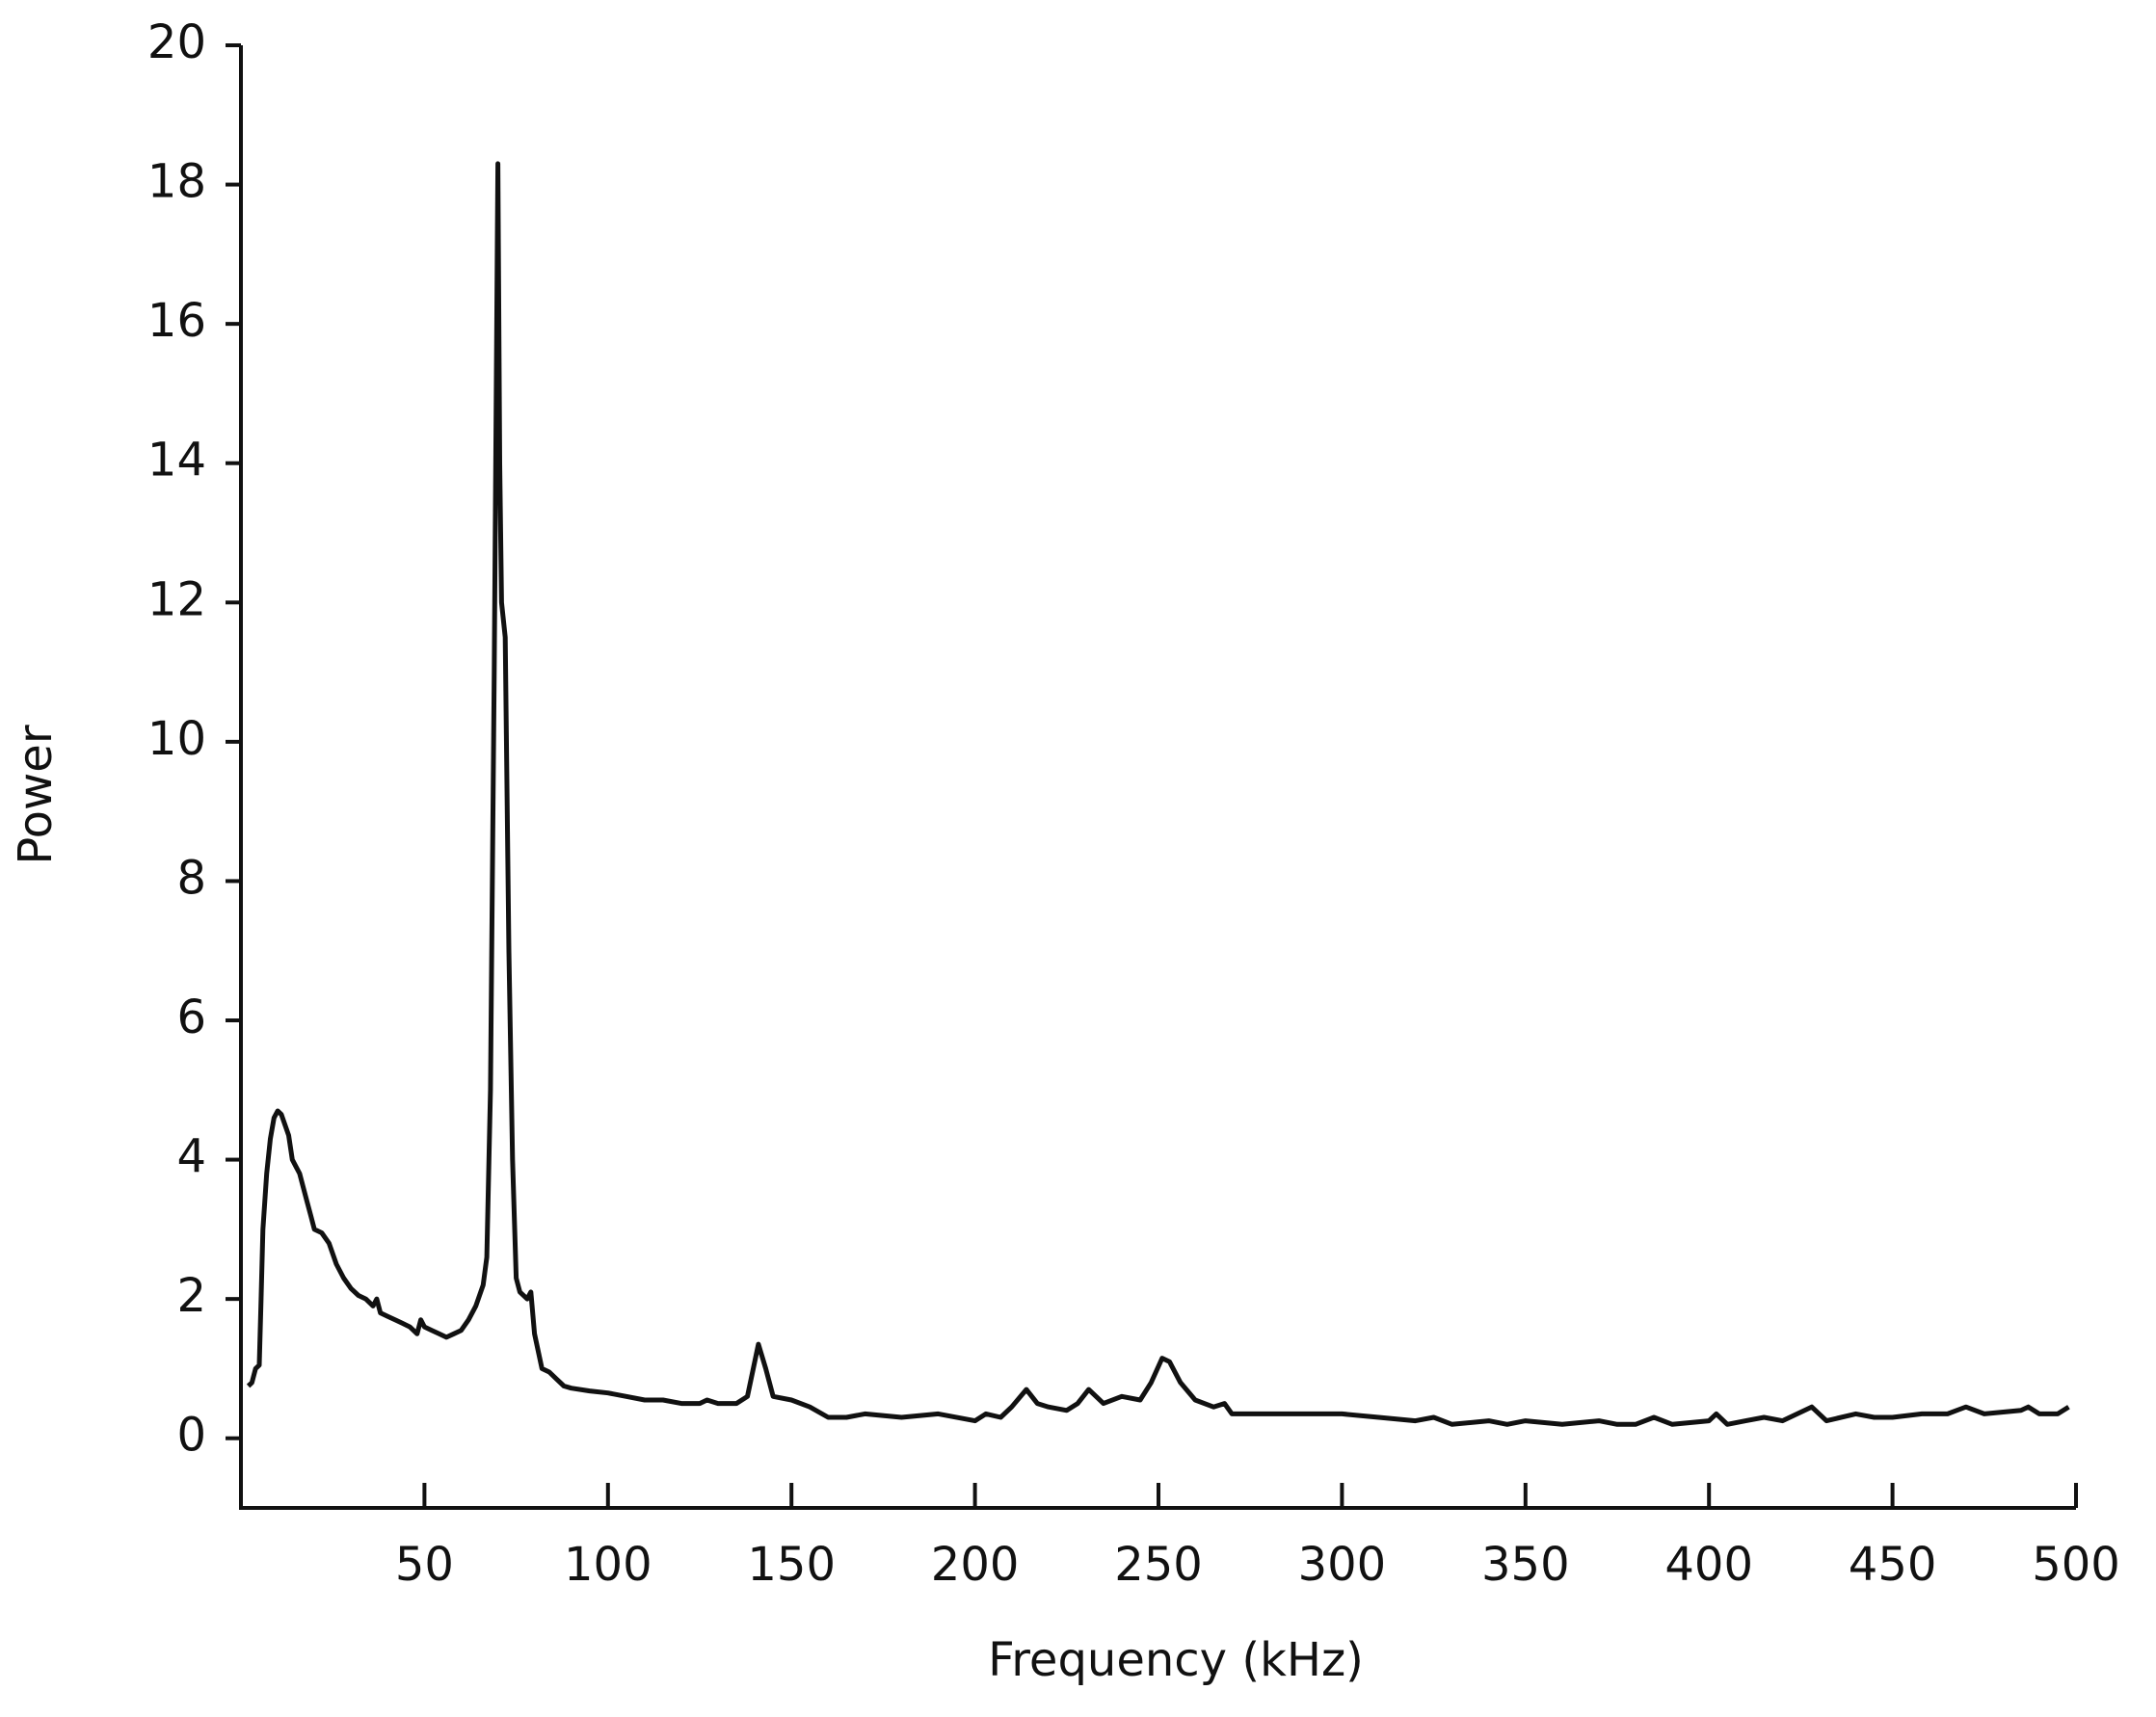  Describe the element at coordinates (36, 794) in the screenshot. I see `y-axis-label: Power` at that location.